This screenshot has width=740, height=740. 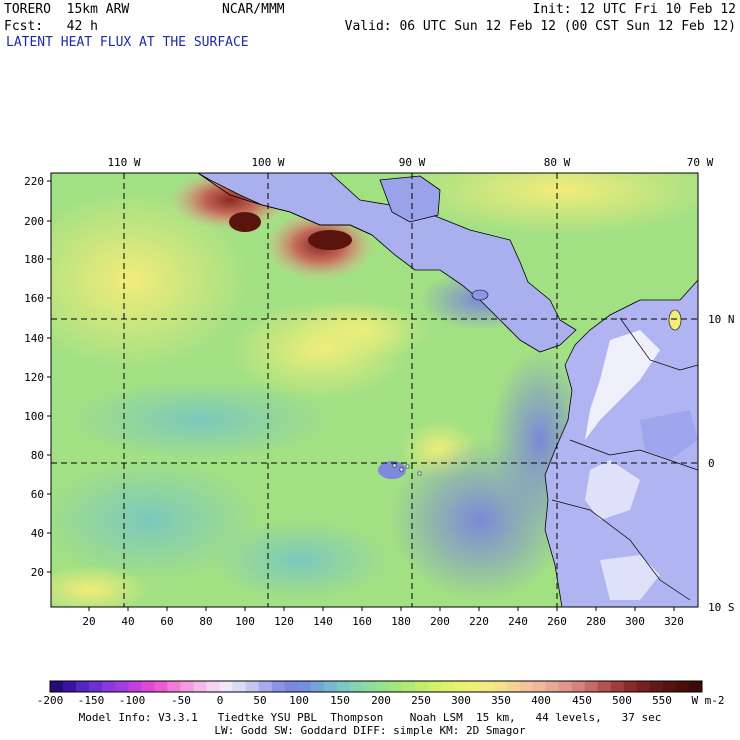 I want to click on colorbar-label: 350, so click(x=501, y=700).